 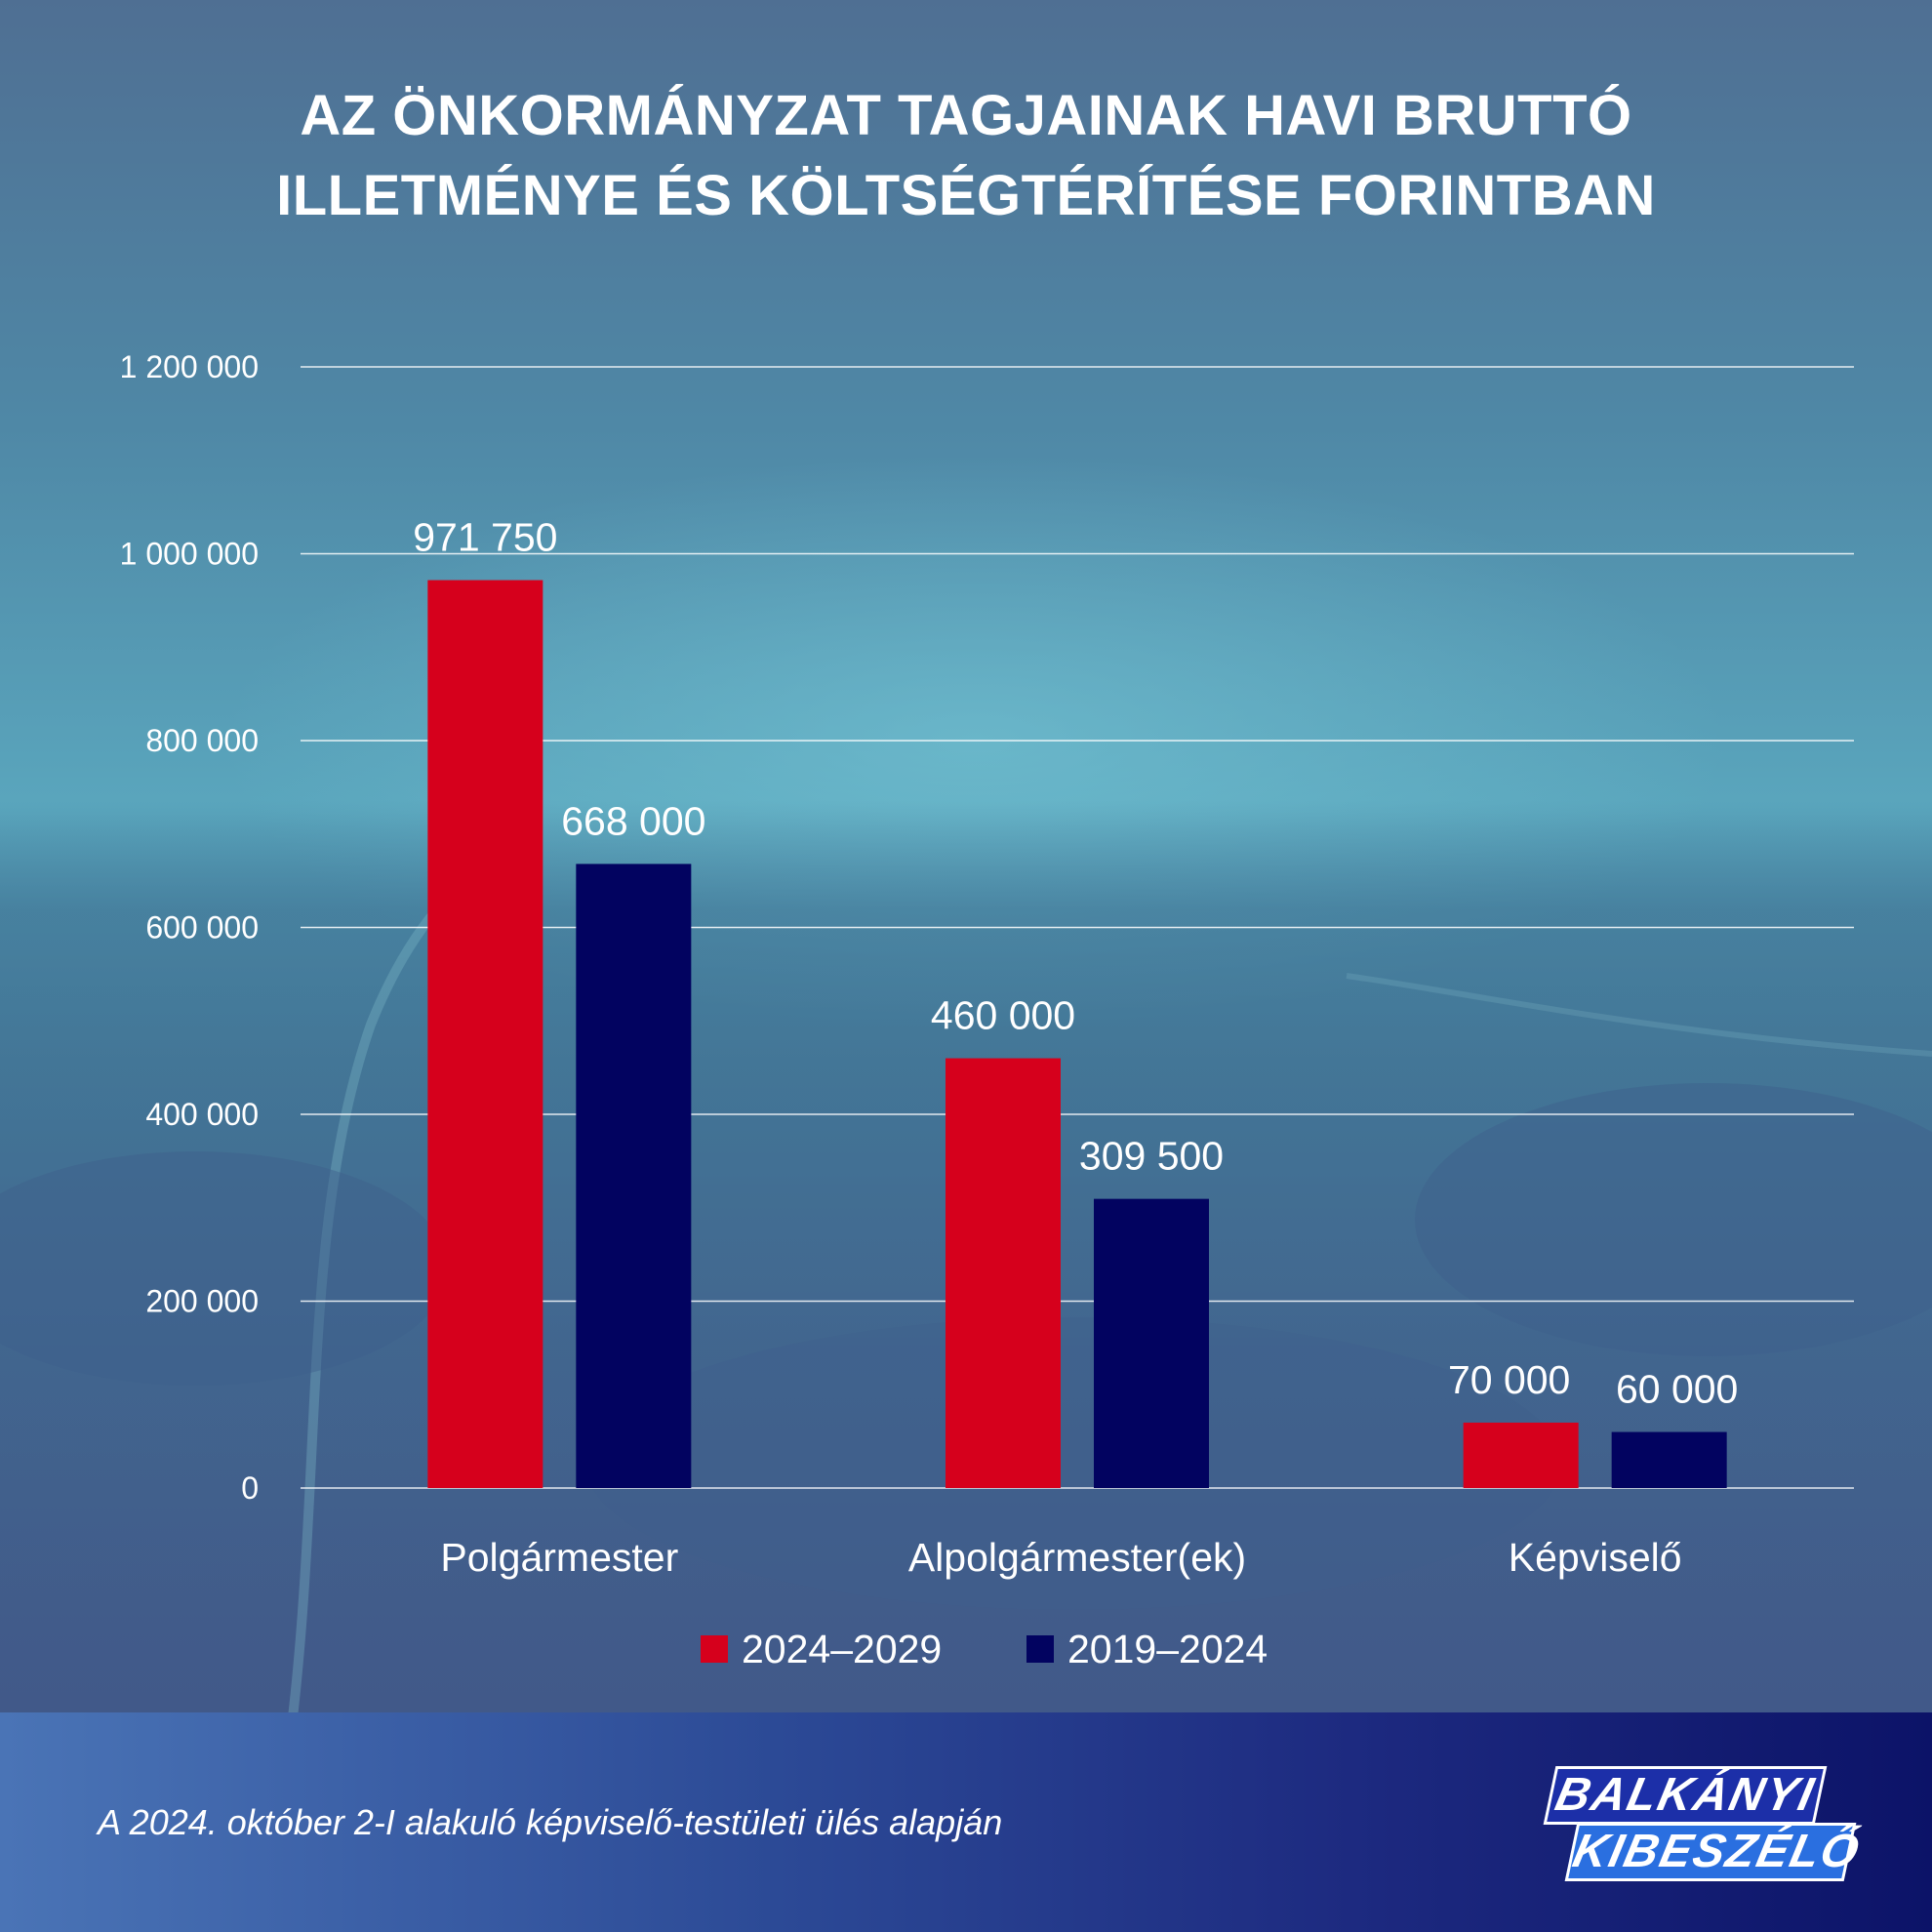 I want to click on y-tick-label: 800 000, so click(x=202, y=740).